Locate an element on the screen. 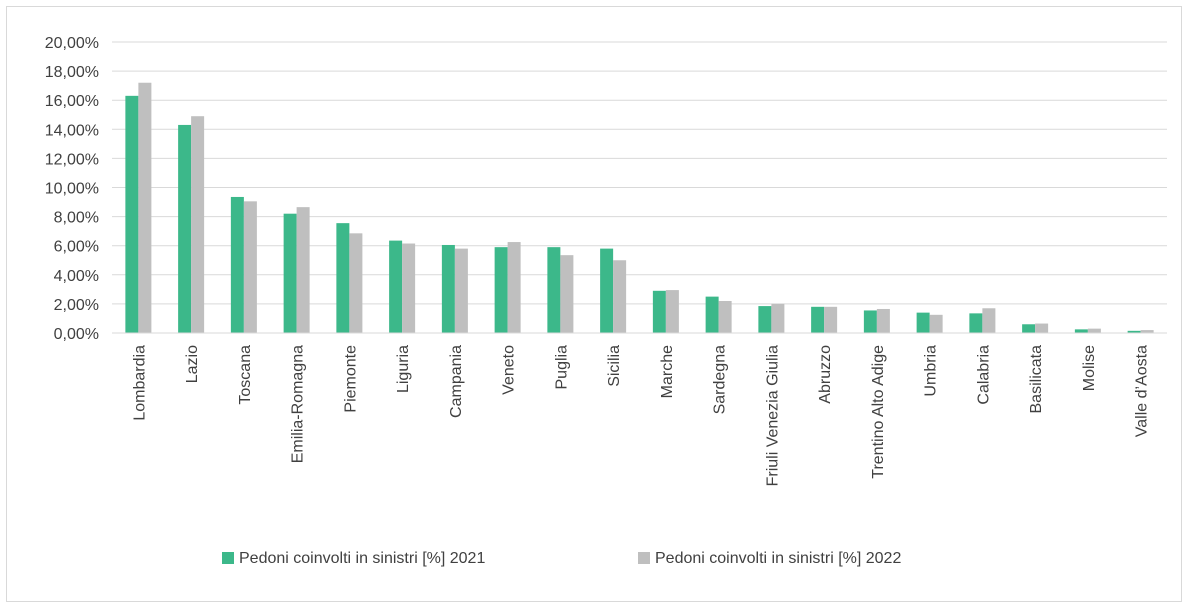  legend-label: Pedoni coinvolti in sinistri [%] 2021 is located at coordinates (362, 558).